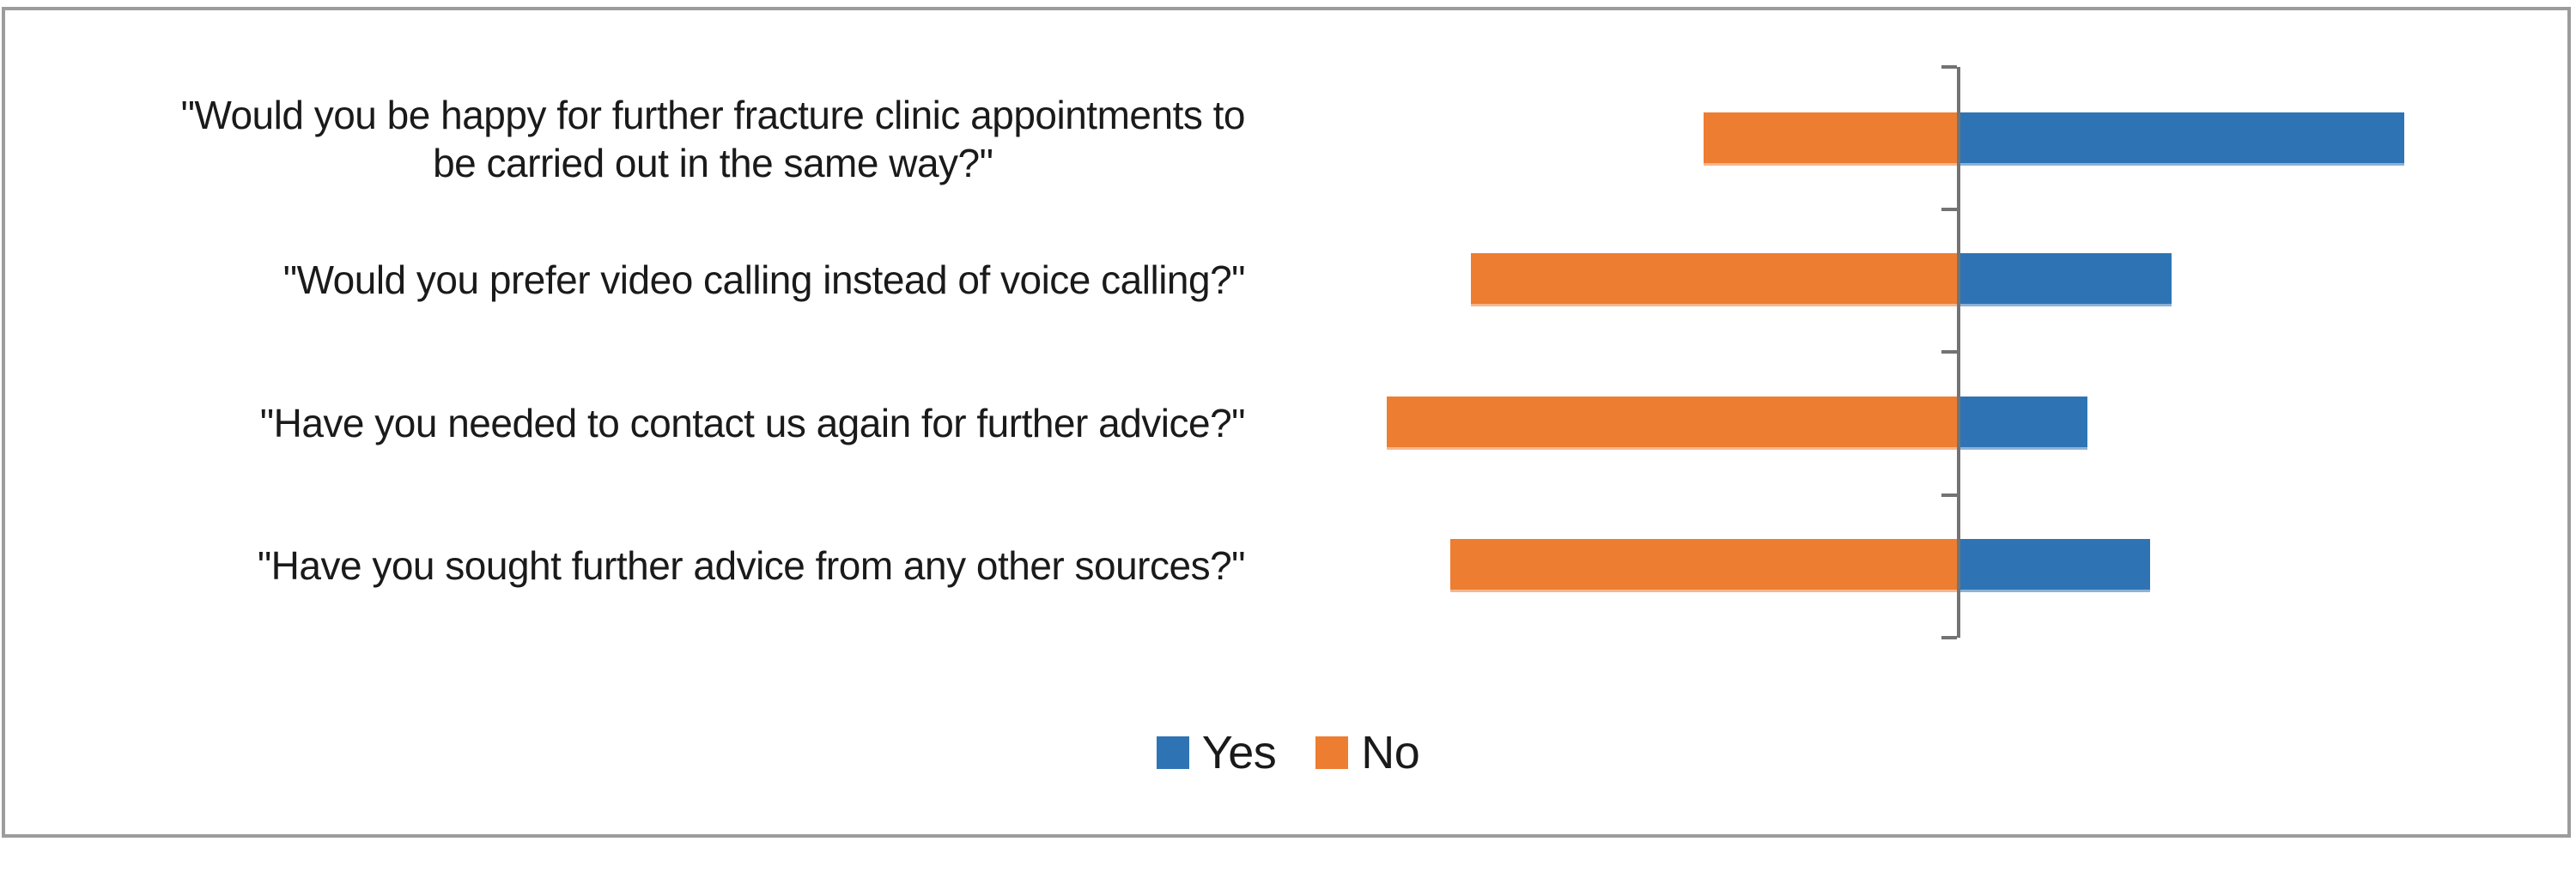 This screenshot has width=2576, height=884. What do you see at coordinates (2055, 566) in the screenshot?
I see `bar-yes-q4` at bounding box center [2055, 566].